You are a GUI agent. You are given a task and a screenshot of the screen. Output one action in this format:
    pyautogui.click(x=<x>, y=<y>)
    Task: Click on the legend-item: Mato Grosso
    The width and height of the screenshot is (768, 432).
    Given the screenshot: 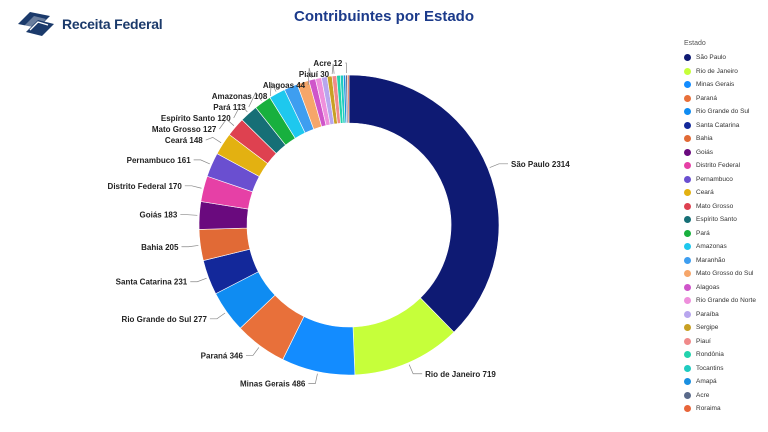 What is the action you would take?
    pyautogui.click(x=720, y=207)
    